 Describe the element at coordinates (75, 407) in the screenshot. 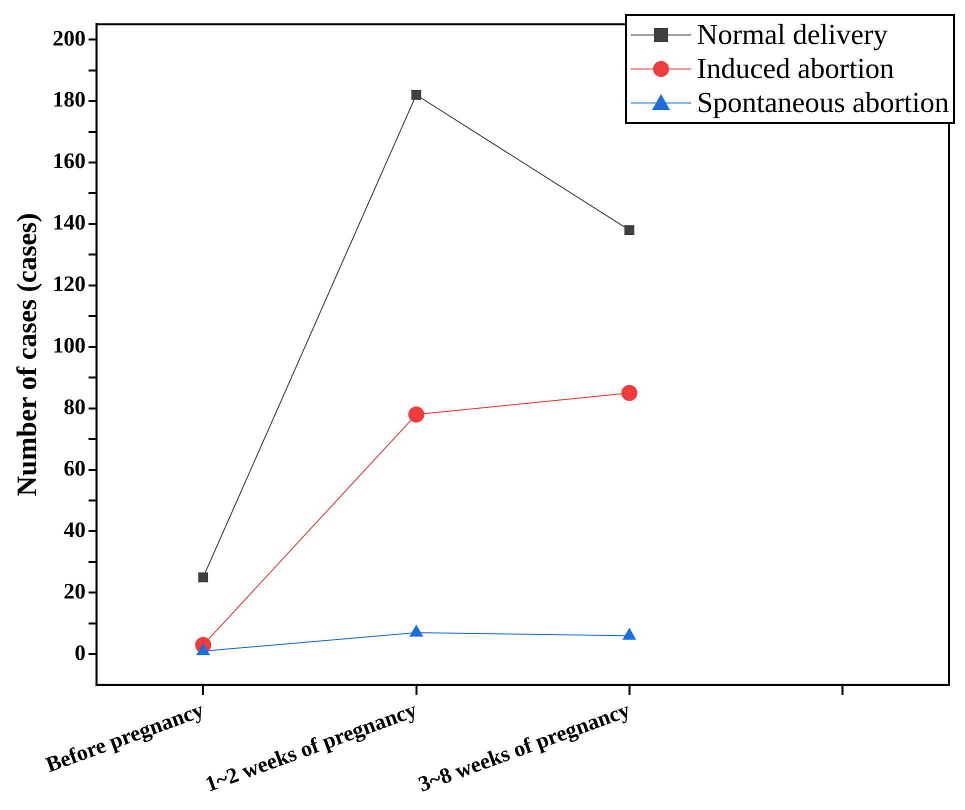

I see `y-tick-label: 80` at that location.